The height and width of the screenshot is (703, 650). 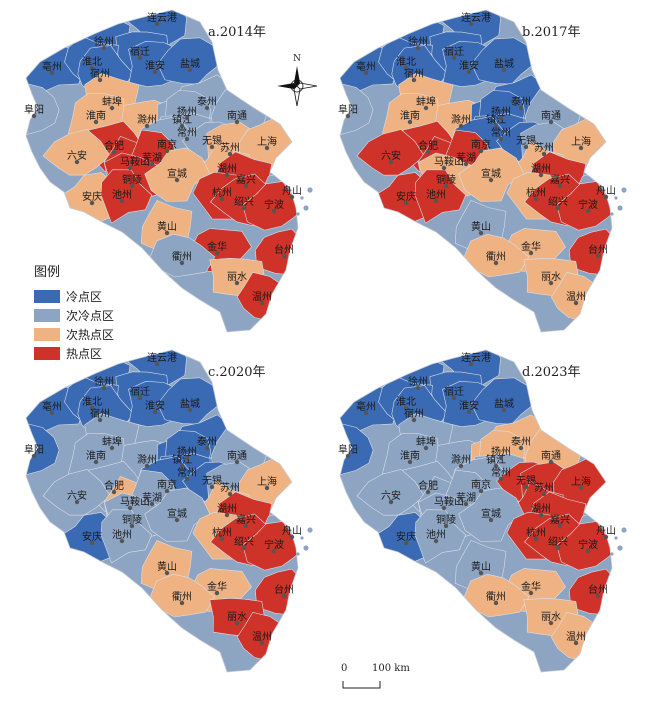 I want to click on city-label: 池州, so click(x=436, y=534).